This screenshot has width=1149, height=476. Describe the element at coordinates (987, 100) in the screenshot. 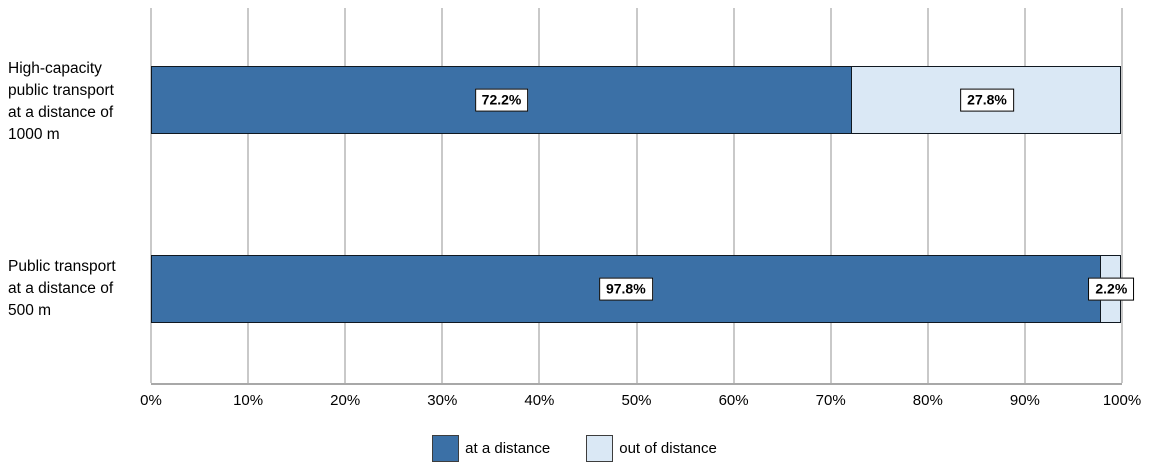

I see `data-label: 27.8%` at that location.